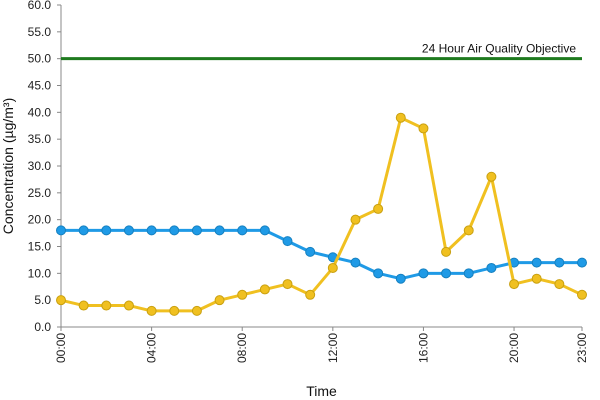  I want to click on air-quality-objective-label: 24 Hour Air Quality Objective, so click(499, 49).